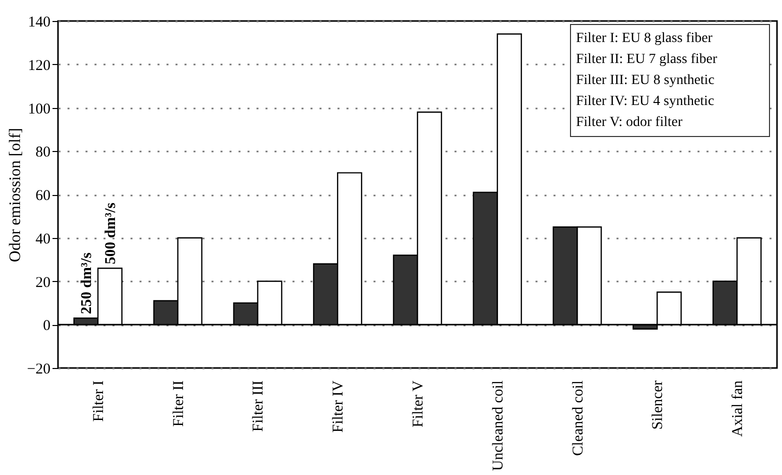 This screenshot has height=475, width=782. Describe the element at coordinates (498, 425) in the screenshot. I see `x-tick-label: Uncleaned coil` at that location.